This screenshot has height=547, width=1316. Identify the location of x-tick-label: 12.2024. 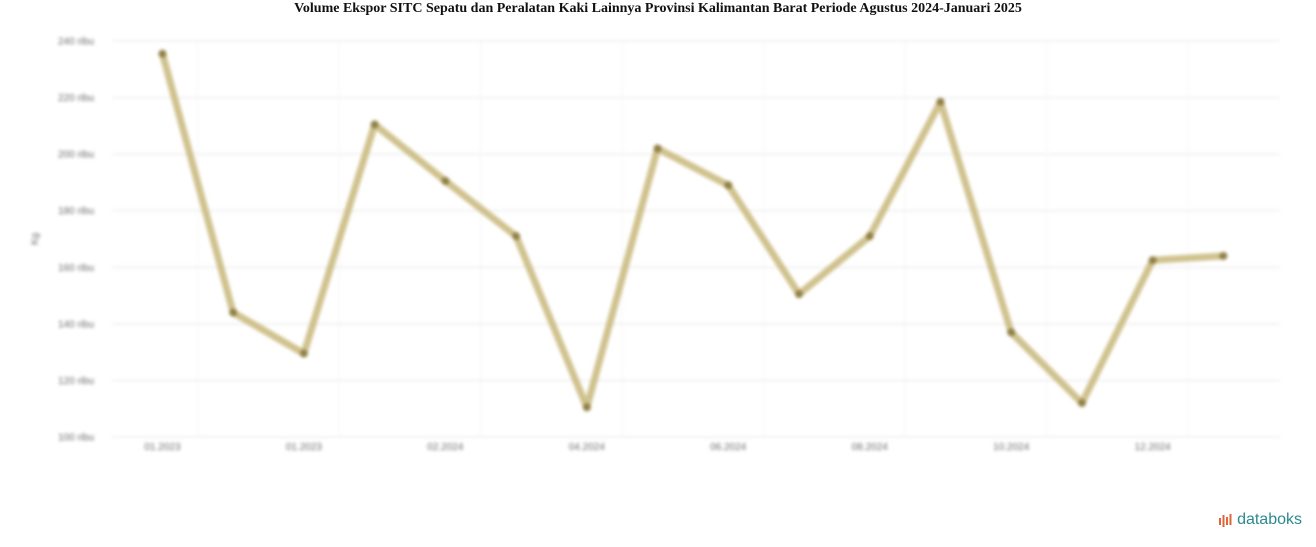
(1153, 447).